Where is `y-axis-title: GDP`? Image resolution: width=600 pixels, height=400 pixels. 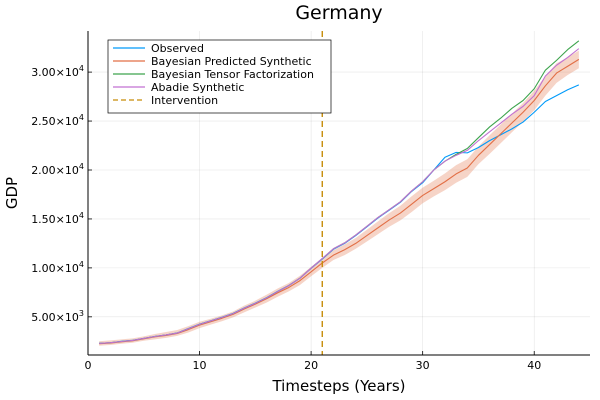
y-axis-title: GDP is located at coordinates (12, 193).